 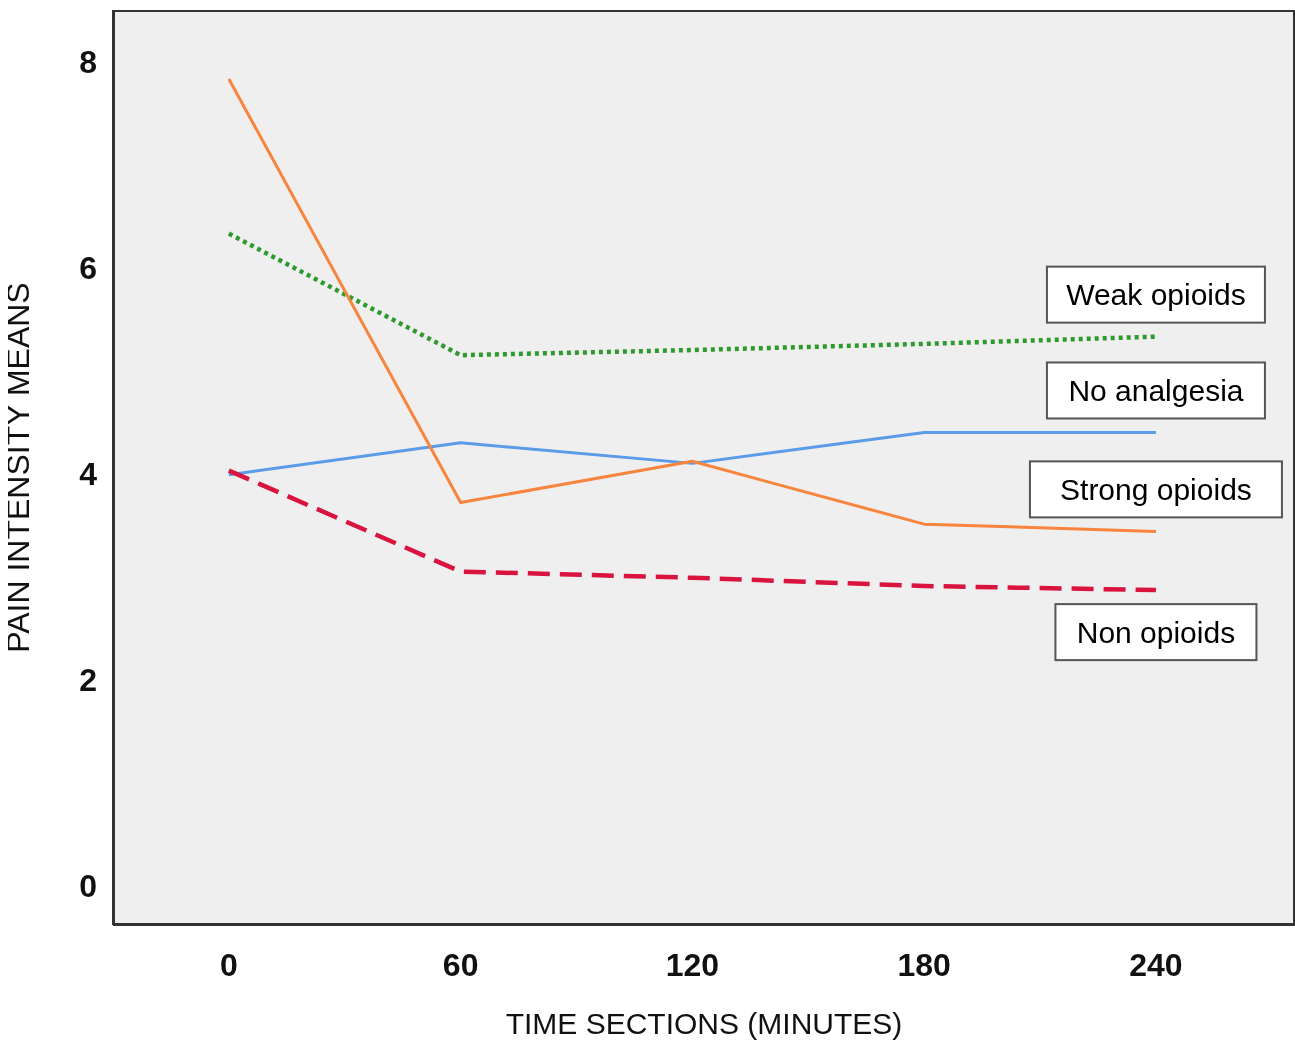 I want to click on x-tick-label: 120, so click(x=692, y=964).